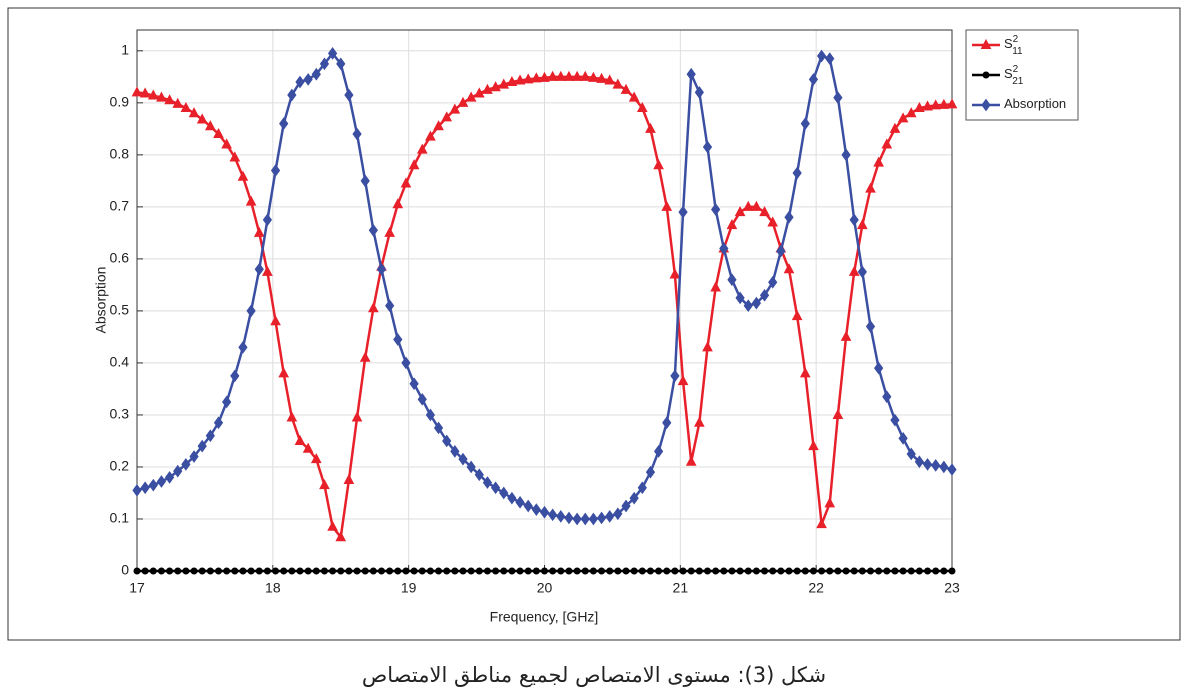  Describe the element at coordinates (120, 102) in the screenshot. I see `y-tick-label: 0.9` at that location.